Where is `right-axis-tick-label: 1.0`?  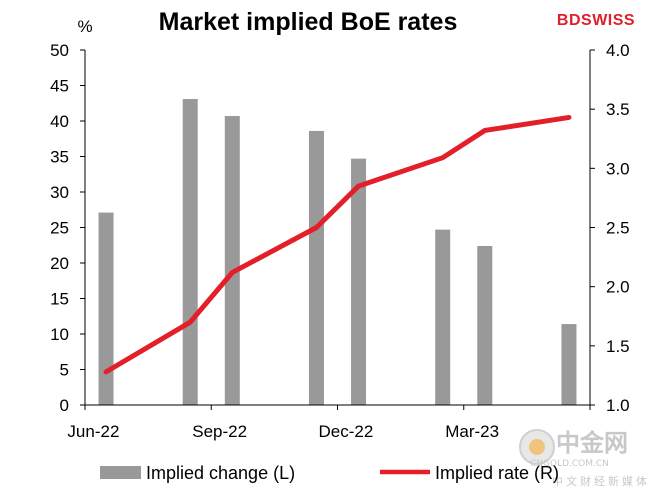
right-axis-tick-label: 1.0 is located at coordinates (618, 405).